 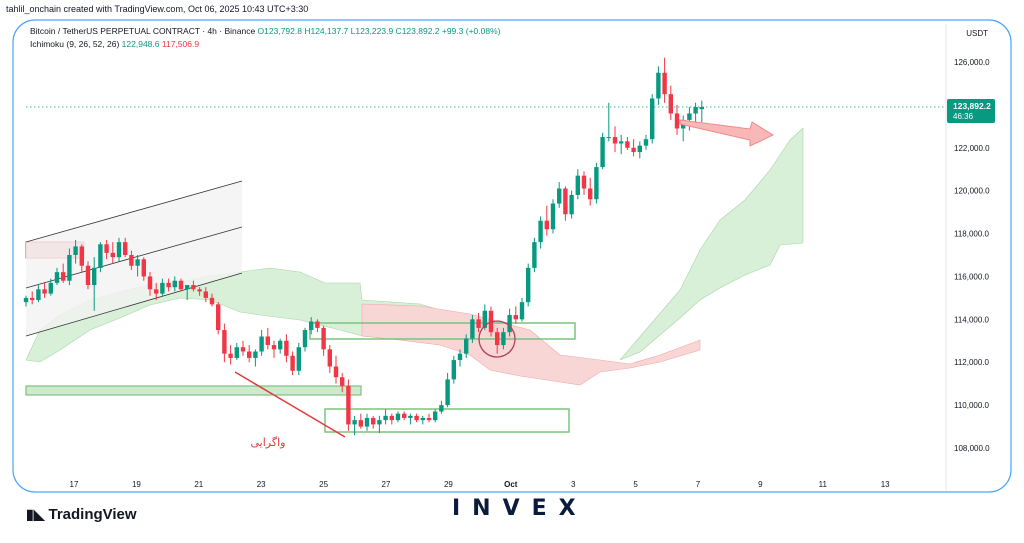 I want to click on cloud-segment, so click(x=711, y=244).